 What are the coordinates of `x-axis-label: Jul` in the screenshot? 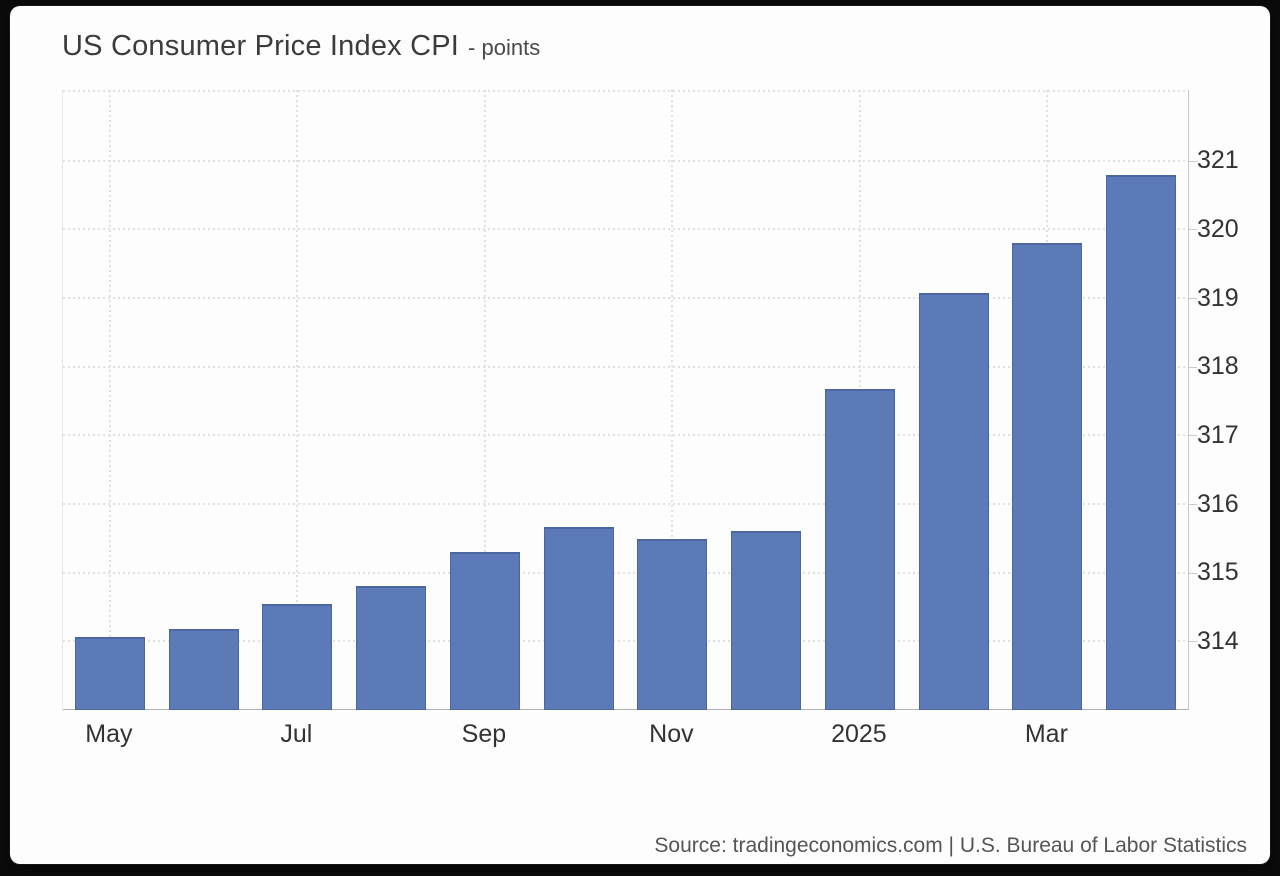 It's located at (296, 734).